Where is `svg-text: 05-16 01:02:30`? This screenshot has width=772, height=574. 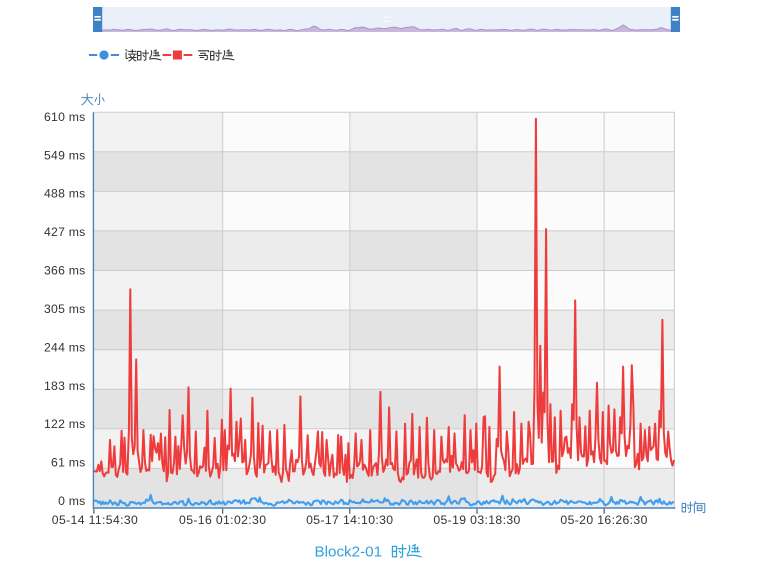 svg-text: 05-16 01:02:30 is located at coordinates (222, 520).